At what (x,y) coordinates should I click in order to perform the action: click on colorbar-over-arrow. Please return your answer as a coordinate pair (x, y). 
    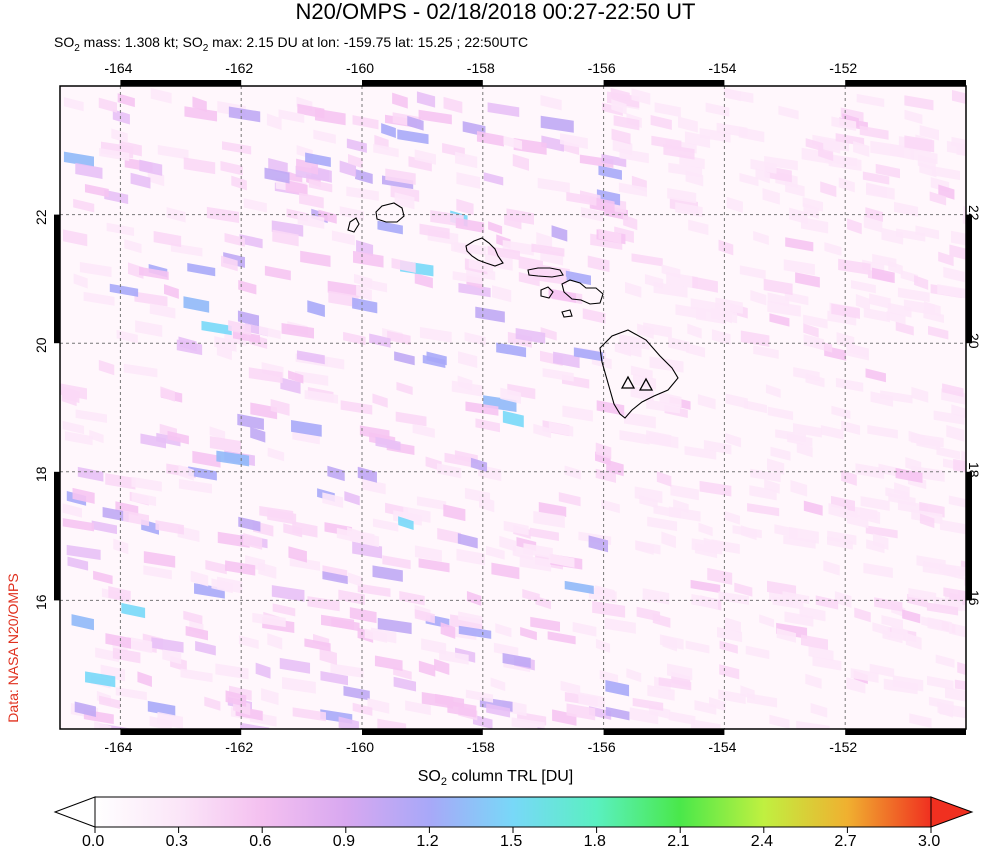
    Looking at the image, I should click on (952, 812).